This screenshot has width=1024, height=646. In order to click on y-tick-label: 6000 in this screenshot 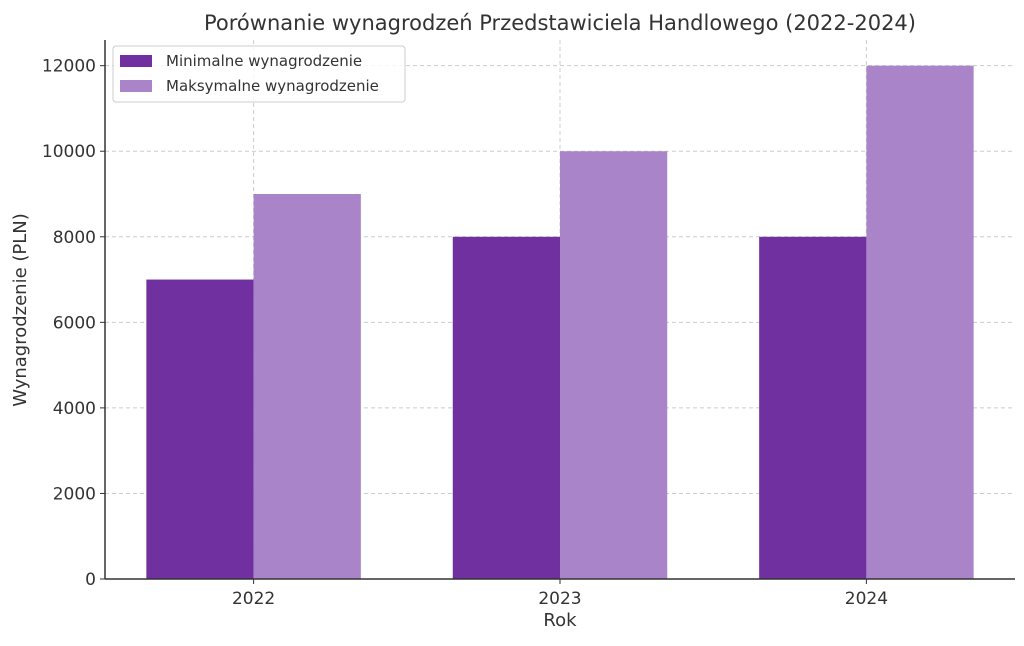, I will do `click(74, 323)`.